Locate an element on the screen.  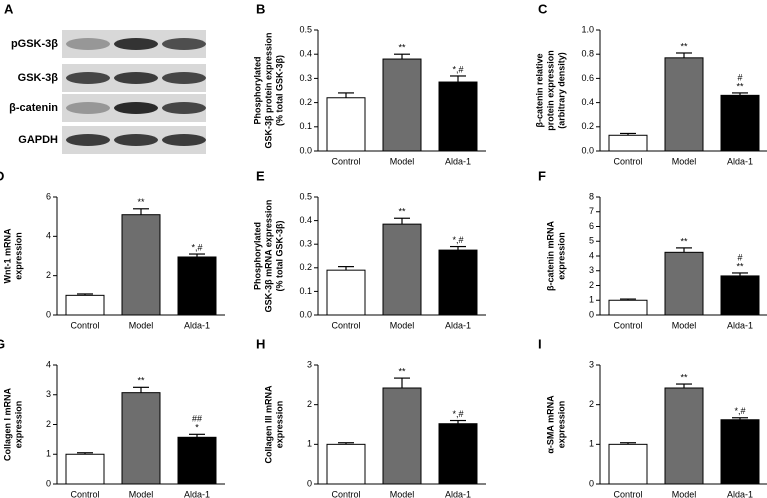
y-tick-label: 0.6 is located at coordinates (587, 78).